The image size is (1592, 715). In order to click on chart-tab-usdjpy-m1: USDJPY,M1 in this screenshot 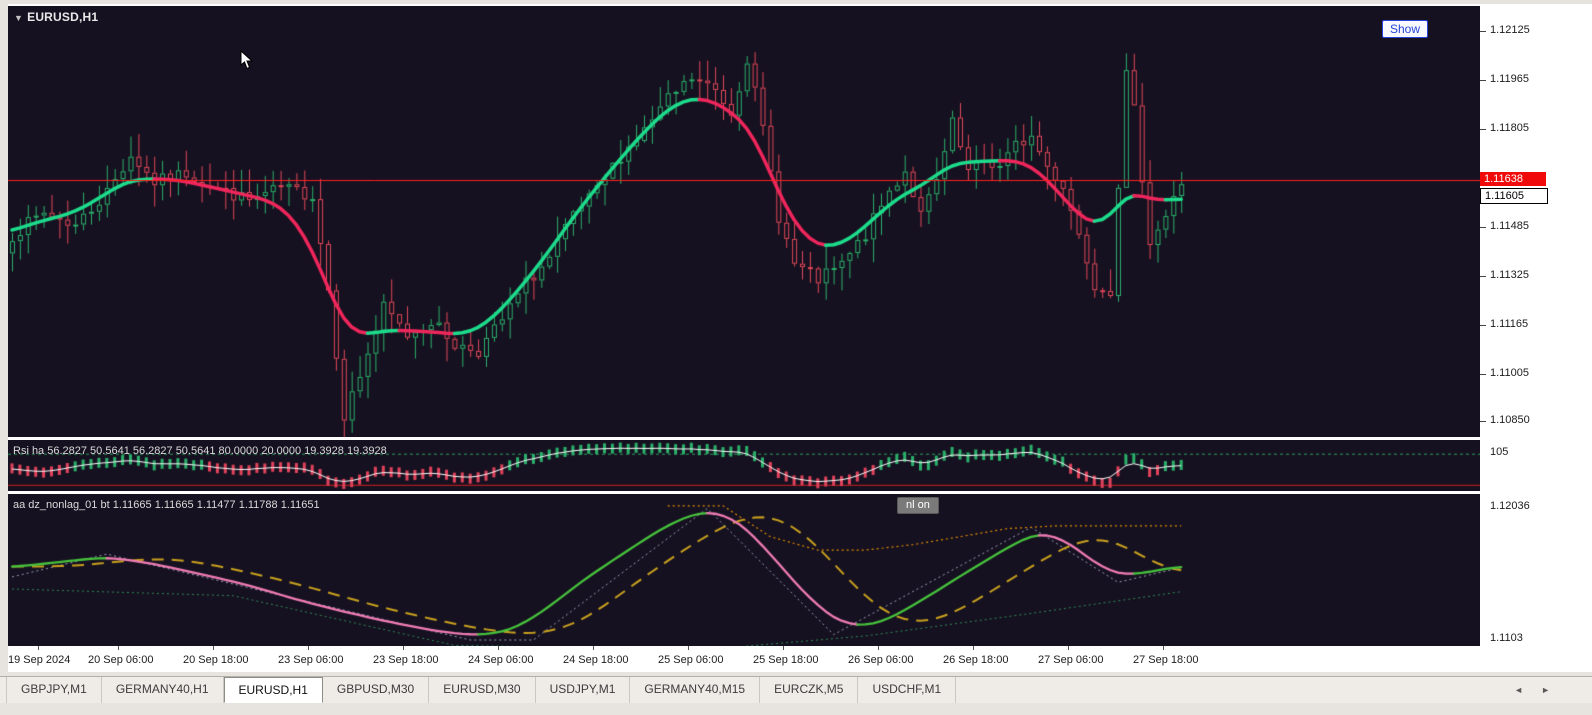, I will do `click(583, 690)`.